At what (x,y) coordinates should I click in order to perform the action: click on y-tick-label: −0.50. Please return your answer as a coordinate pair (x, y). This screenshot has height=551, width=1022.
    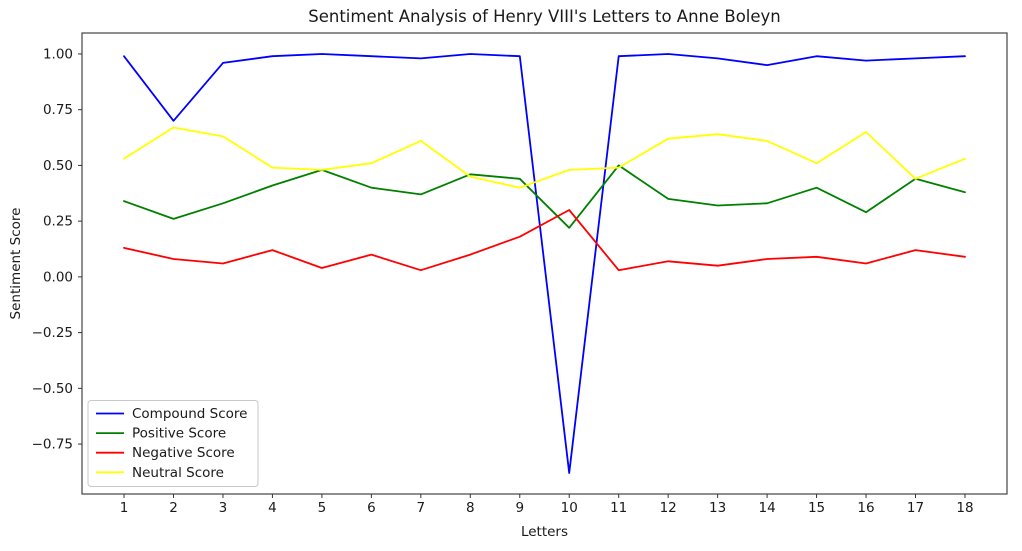
    Looking at the image, I should click on (52, 389).